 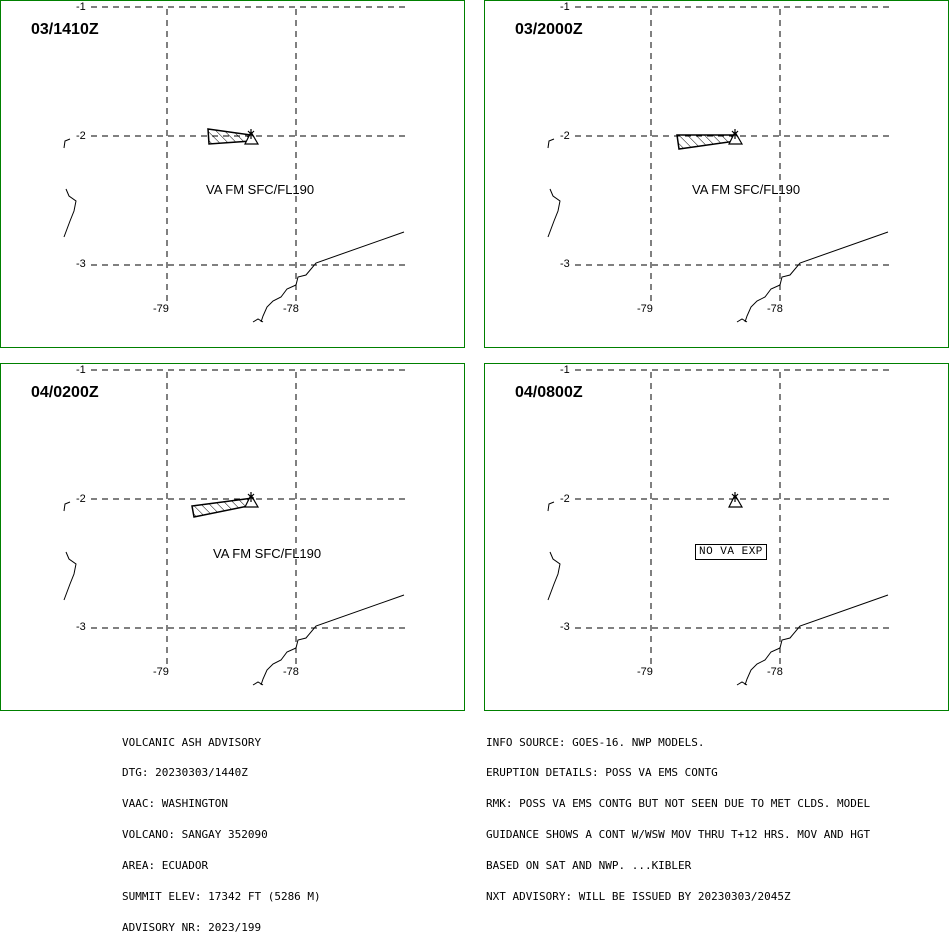 I want to click on panel-time: 04/0200Z, so click(x=65, y=392).